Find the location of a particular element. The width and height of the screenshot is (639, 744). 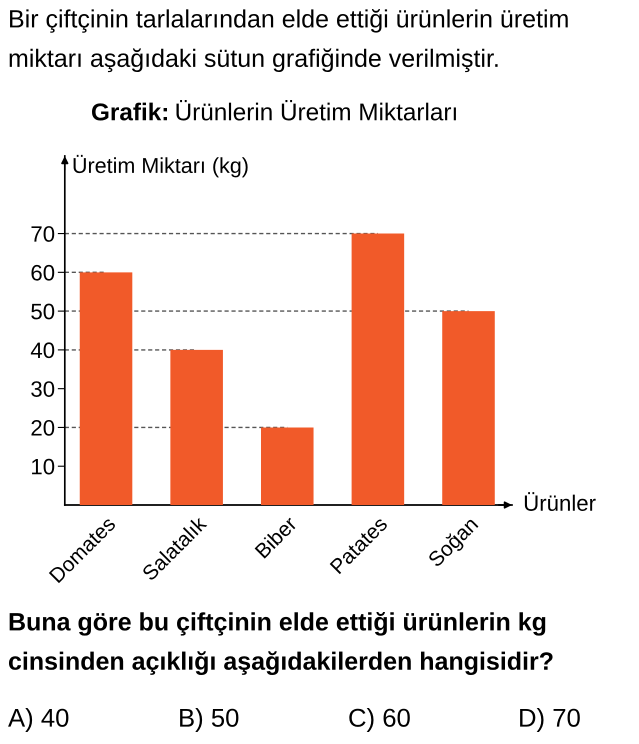

y-tick-label: 10 is located at coordinates (43, 466).